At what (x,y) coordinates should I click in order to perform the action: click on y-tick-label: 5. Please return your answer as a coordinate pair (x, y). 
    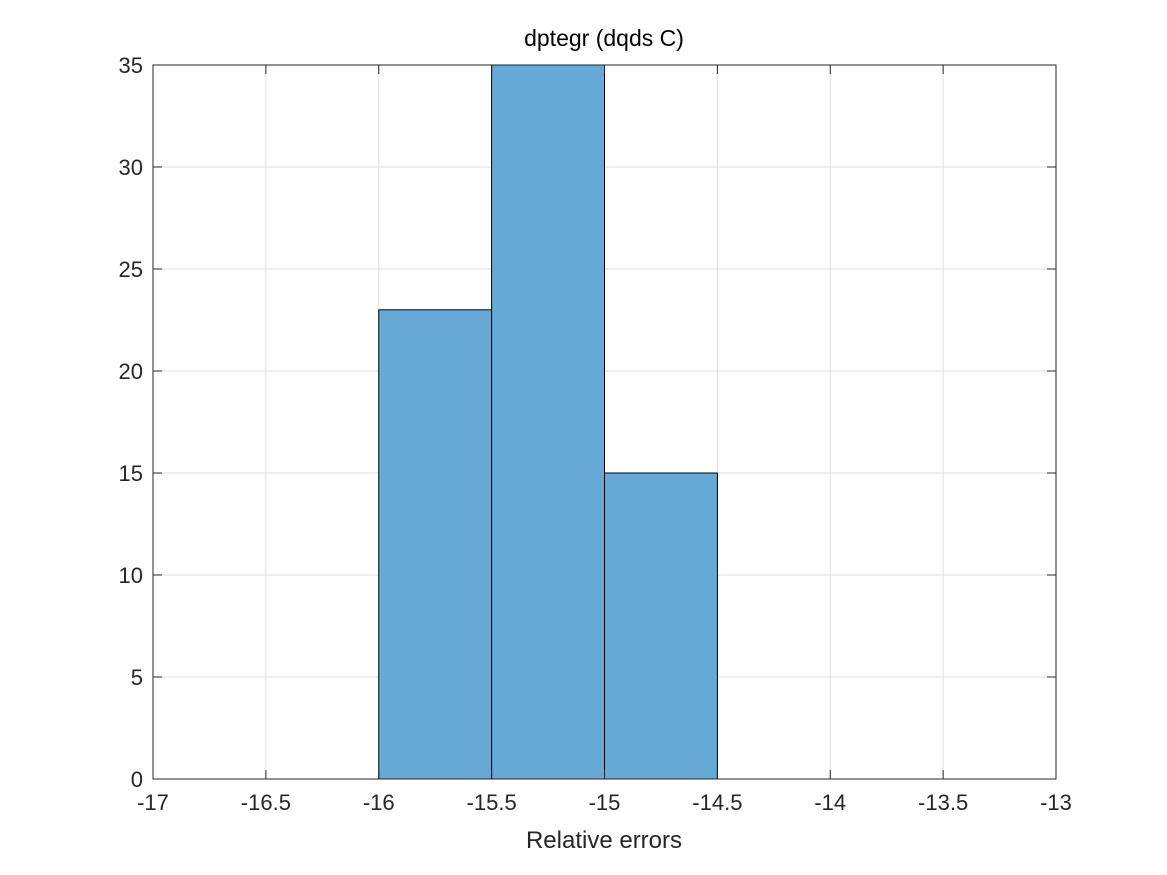
    Looking at the image, I should click on (137, 677).